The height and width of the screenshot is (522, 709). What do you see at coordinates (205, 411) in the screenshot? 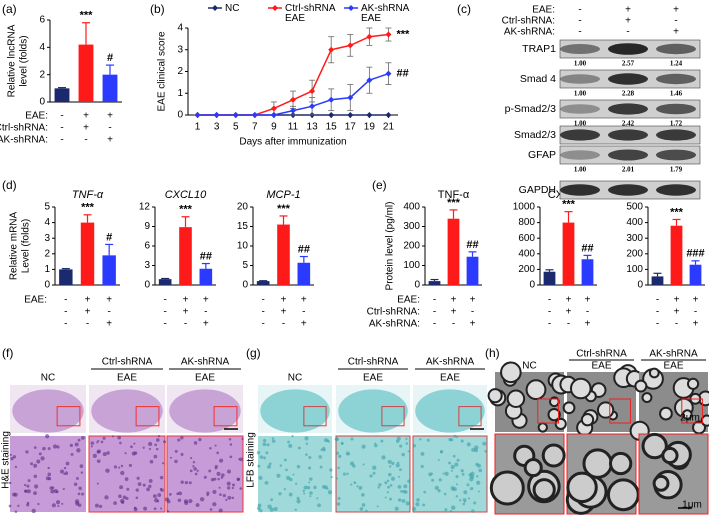
I see `tissue` at bounding box center [205, 411].